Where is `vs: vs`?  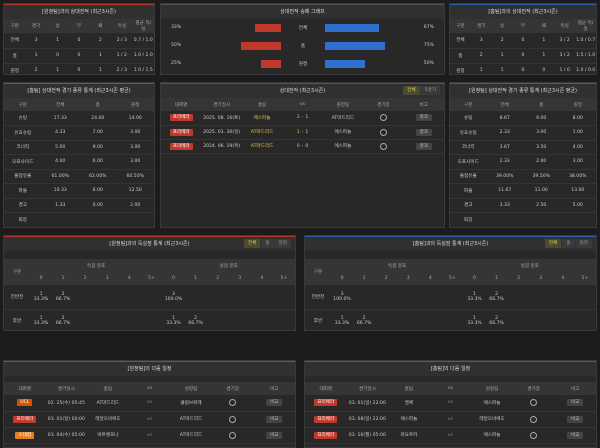 vs: vs is located at coordinates (450, 403).